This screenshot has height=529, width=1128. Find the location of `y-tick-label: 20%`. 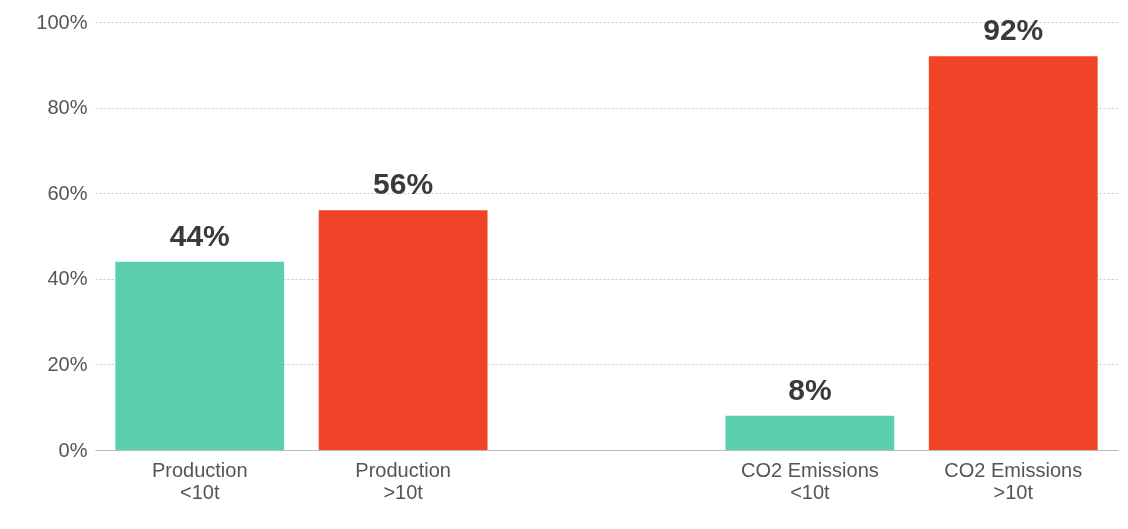

y-tick-label: 20% is located at coordinates (67, 363).